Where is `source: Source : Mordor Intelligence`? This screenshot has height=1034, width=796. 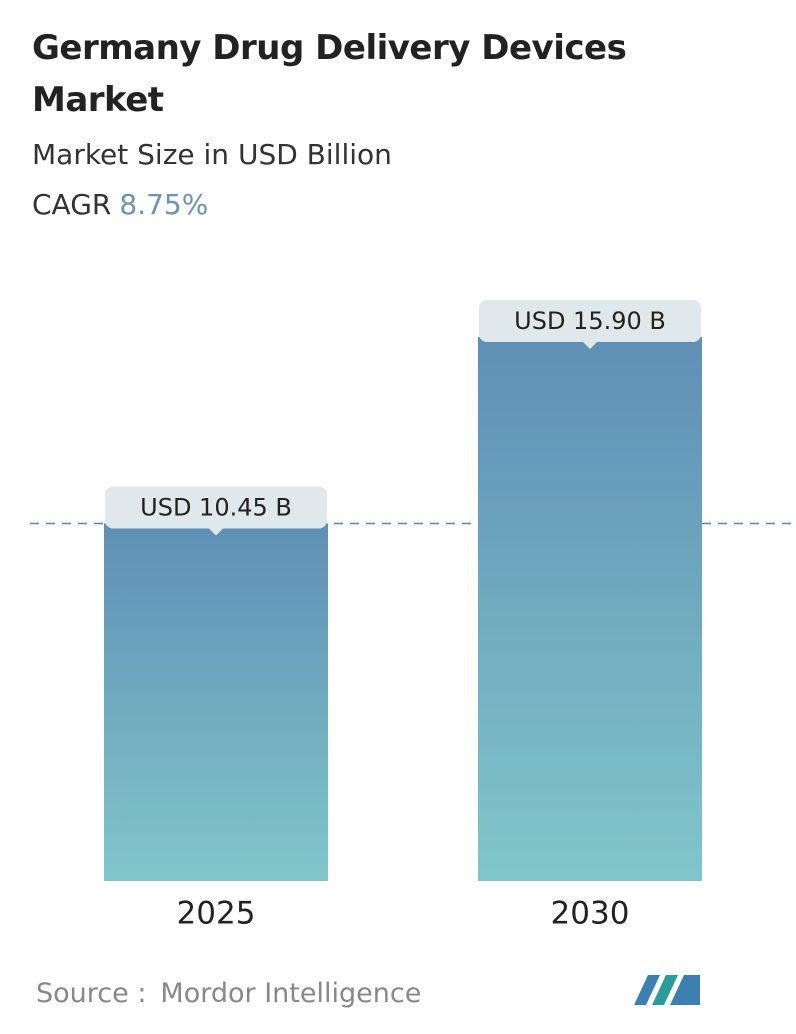
source: Source : Mordor Intelligence is located at coordinates (228, 993).